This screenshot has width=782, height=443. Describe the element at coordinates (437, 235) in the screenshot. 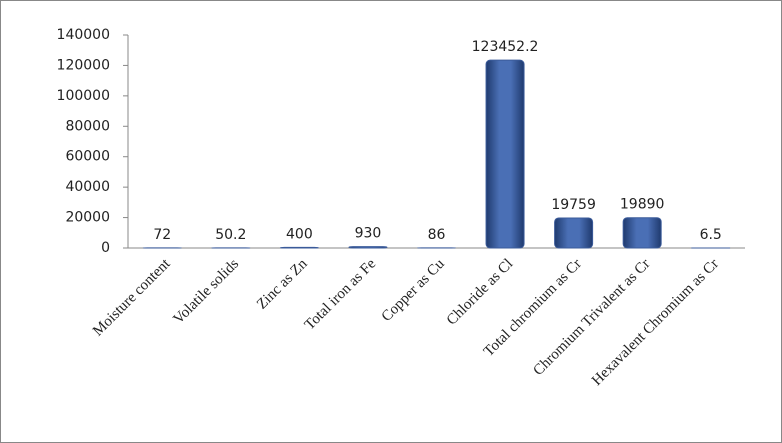

I see `data-label: 86` at that location.